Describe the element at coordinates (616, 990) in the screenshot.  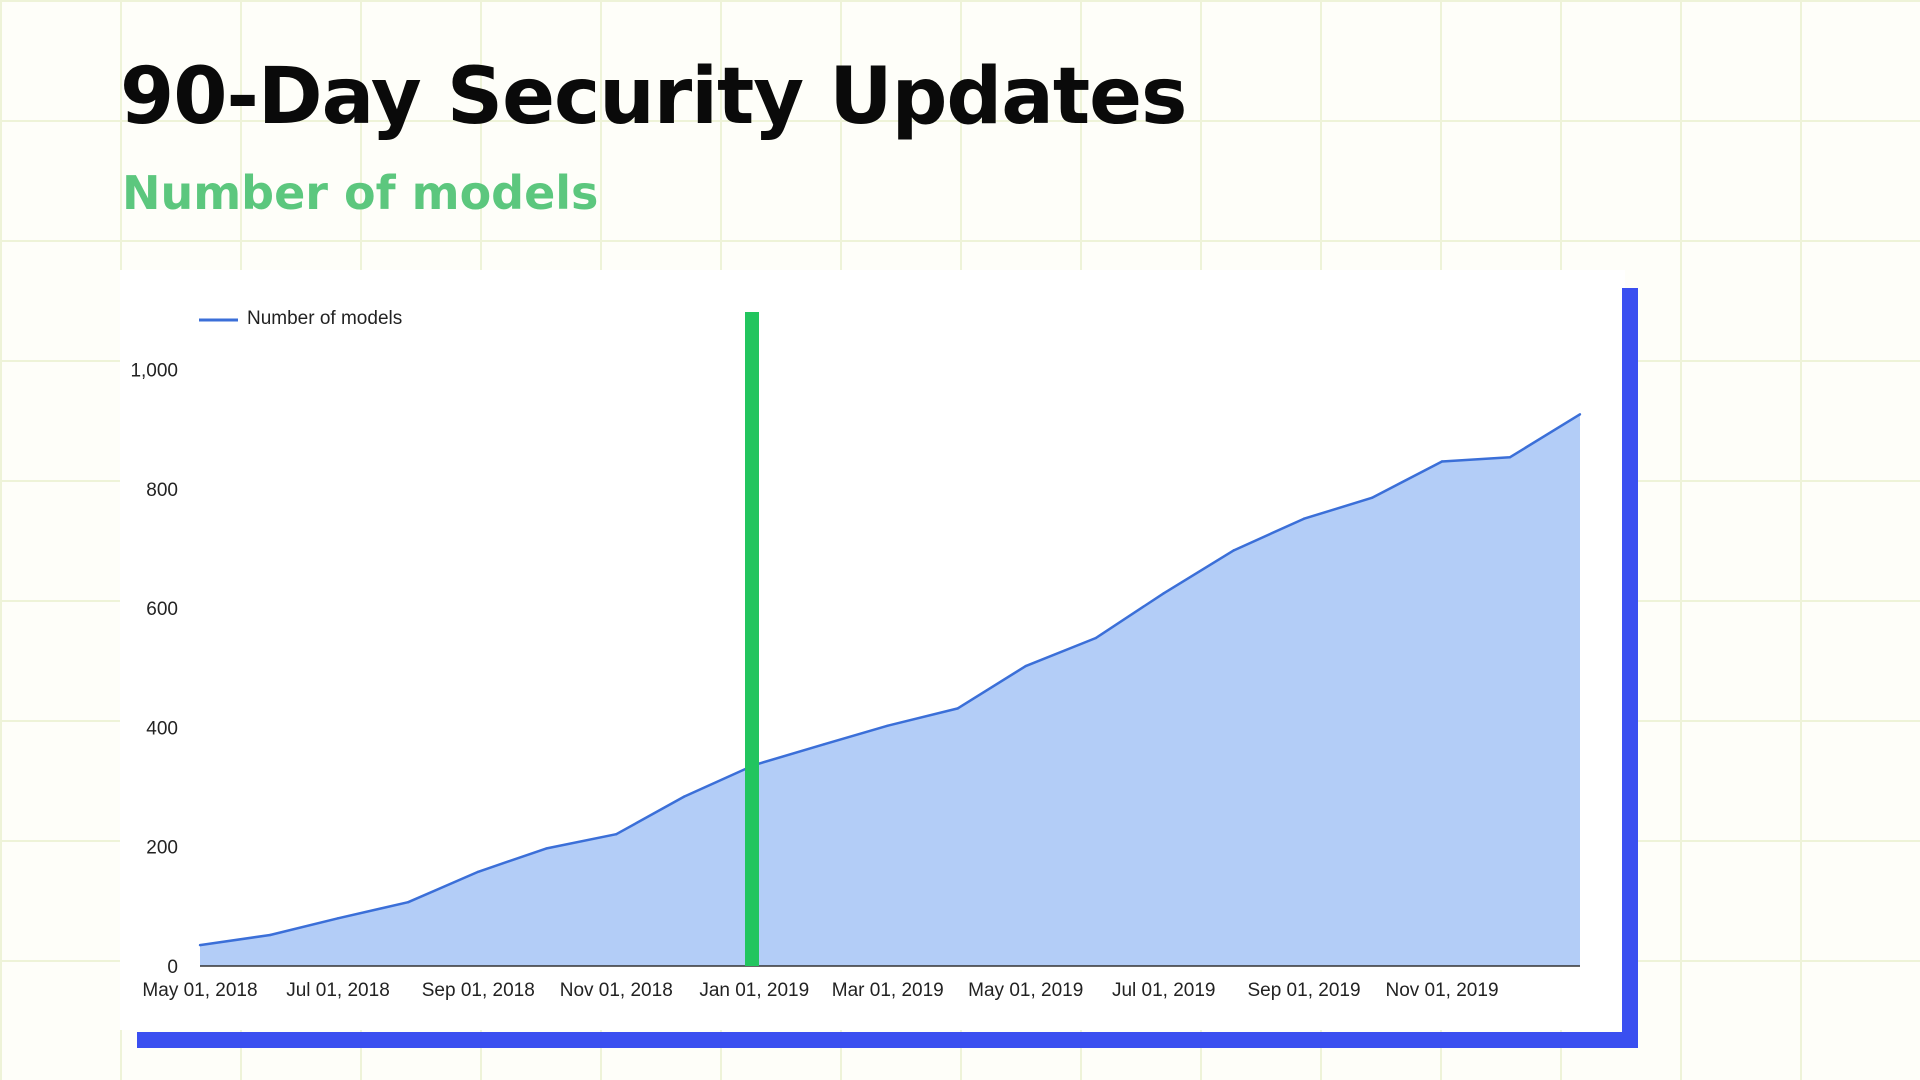
I see `x-tick-label: Nov 01, 2018` at that location.